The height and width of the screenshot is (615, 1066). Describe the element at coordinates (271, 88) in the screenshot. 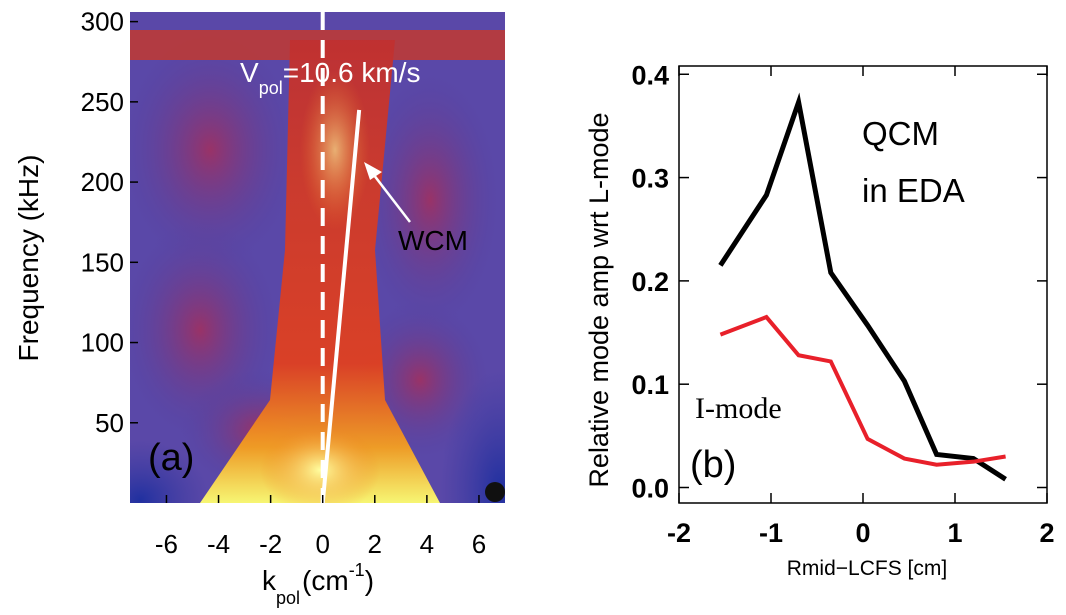

I see `velocity-subscript: pol` at that location.